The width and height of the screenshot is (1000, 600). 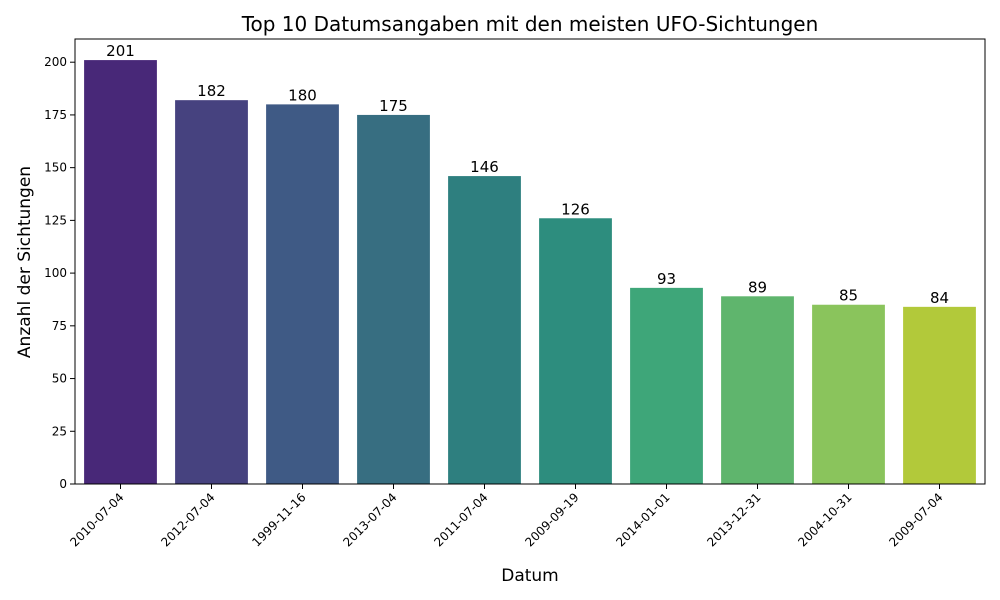 I want to click on bar-value-label: 182, so click(x=211, y=91).